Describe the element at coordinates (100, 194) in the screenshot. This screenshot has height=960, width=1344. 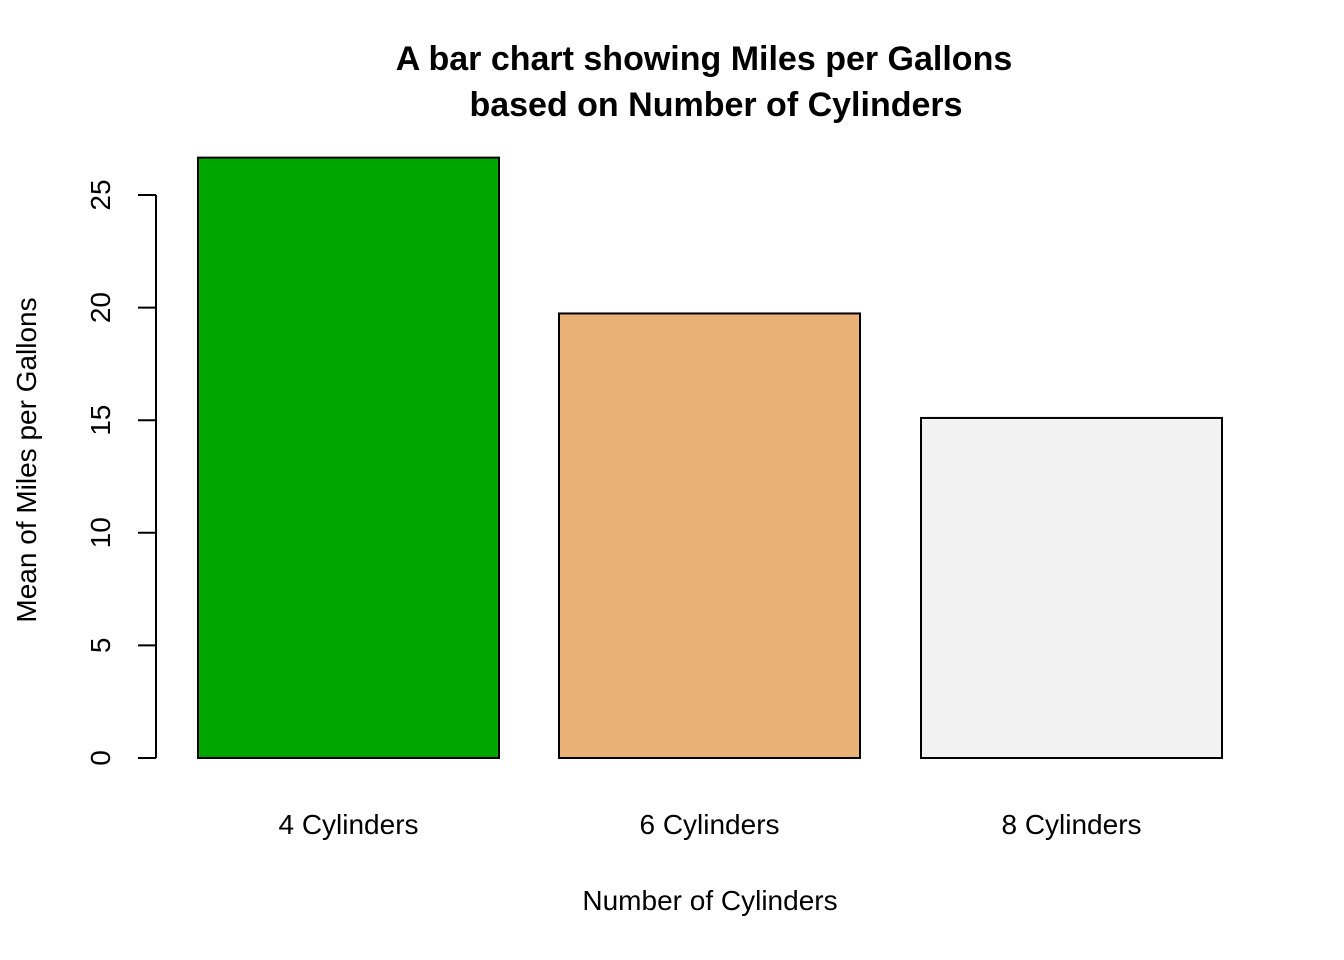
I see `y-tick-label-25: 25` at that location.